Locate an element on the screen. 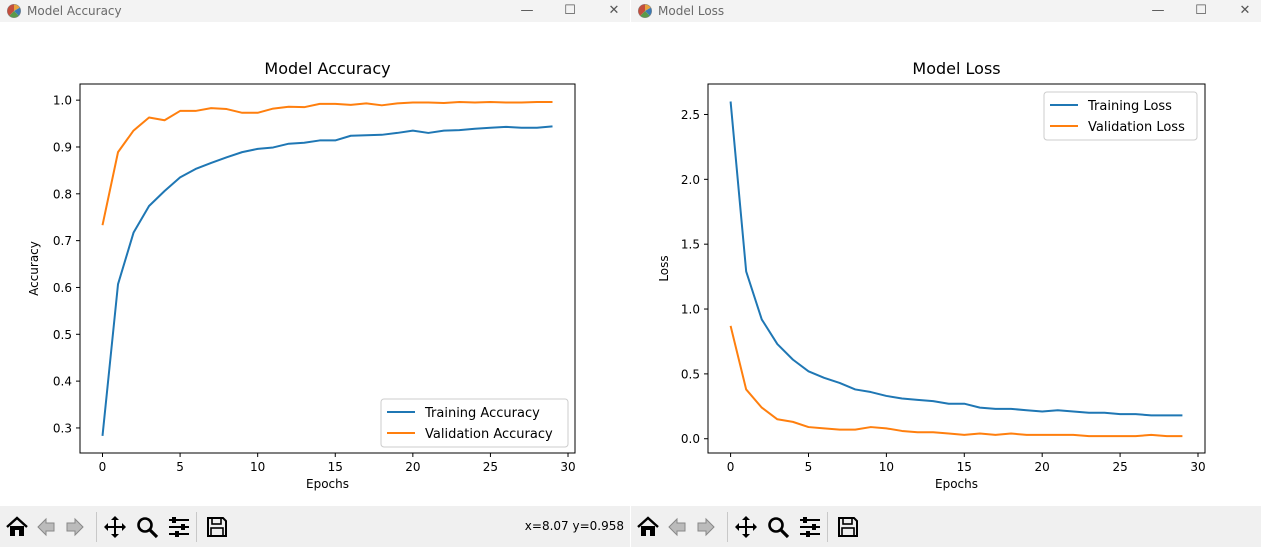 The width and height of the screenshot is (1261, 547). legend-label: Validation Accuracy is located at coordinates (489, 434).